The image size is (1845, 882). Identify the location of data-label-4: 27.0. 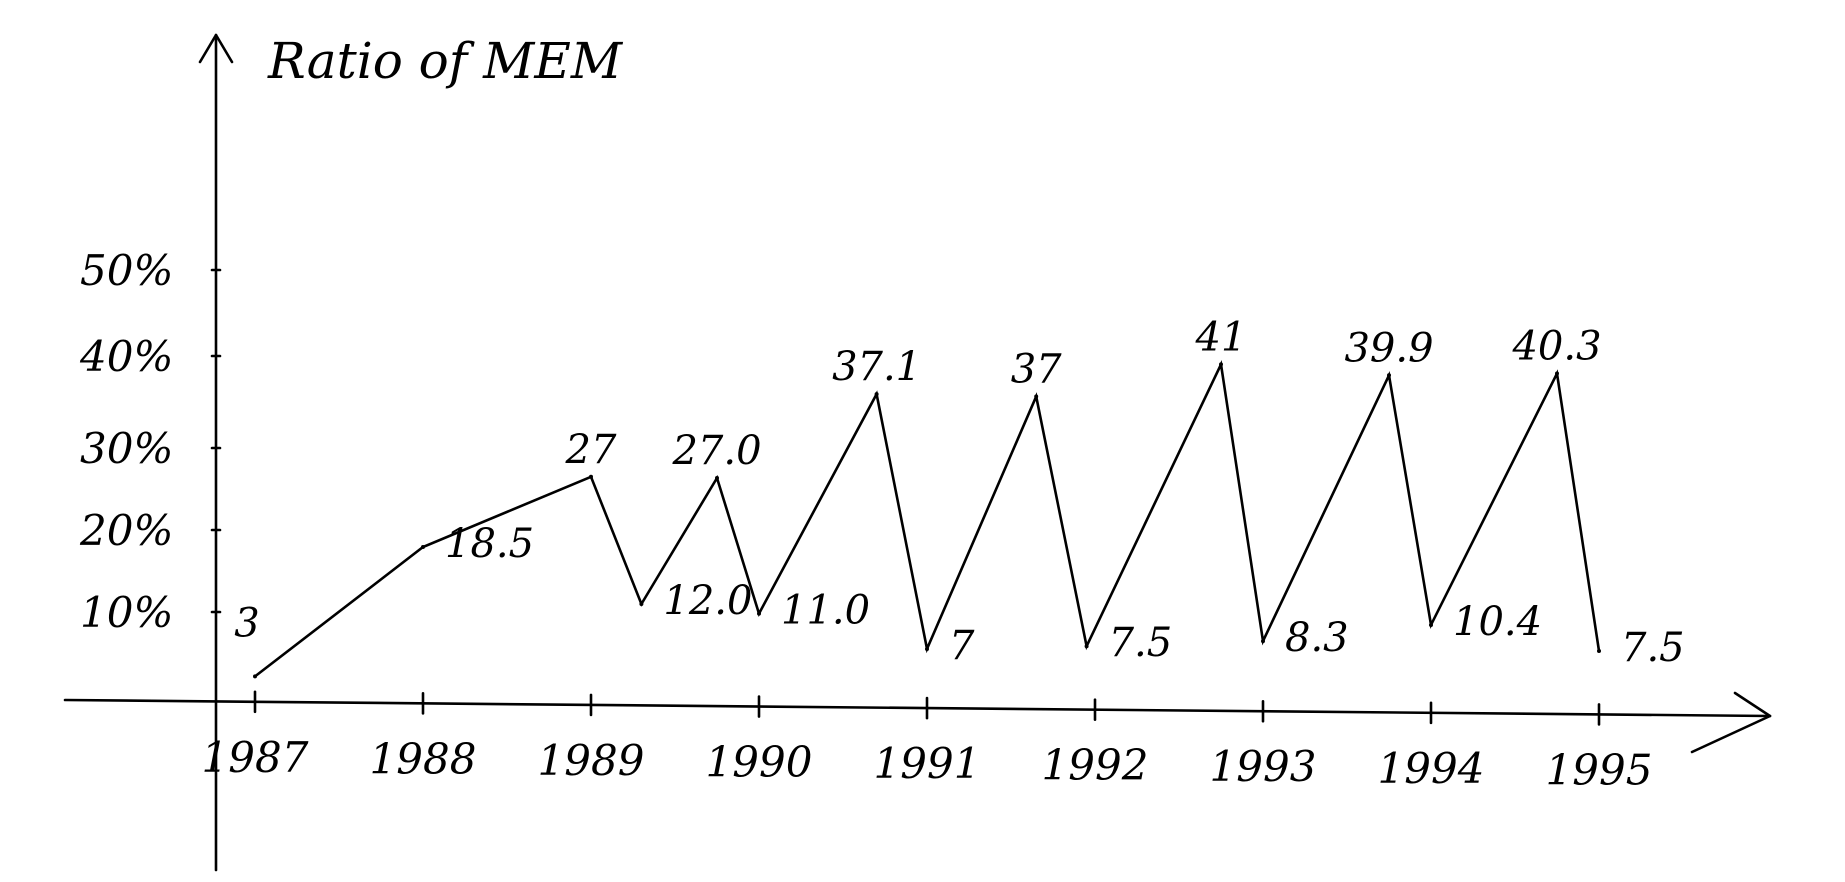
(716, 451).